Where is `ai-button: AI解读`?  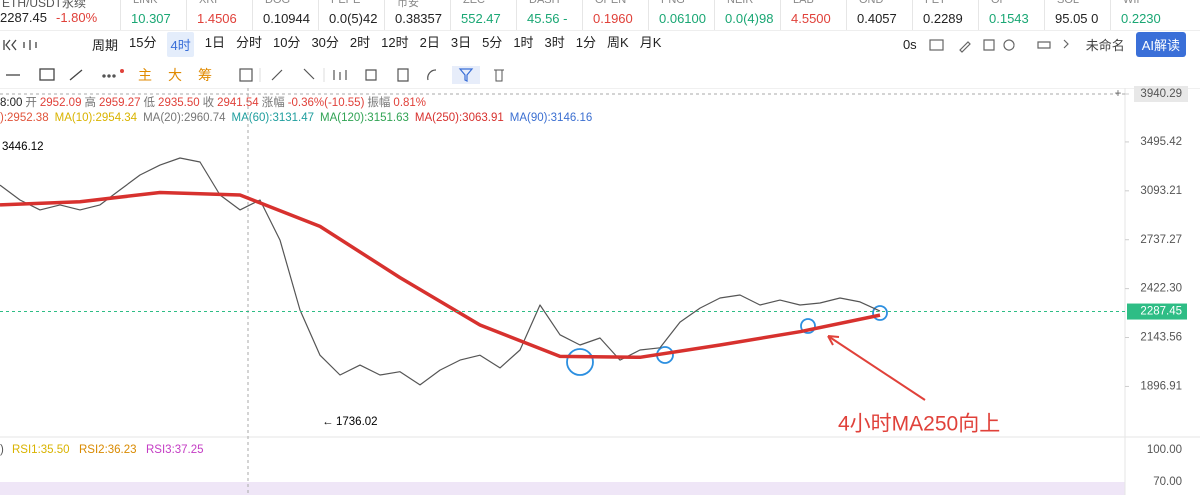
ai-button: AI解读 is located at coordinates (1160, 44).